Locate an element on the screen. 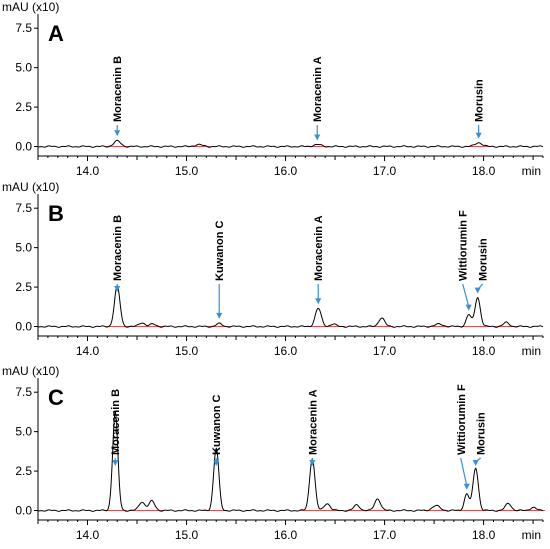 The width and height of the screenshot is (550, 549). panel-letter: C is located at coordinates (56, 397).